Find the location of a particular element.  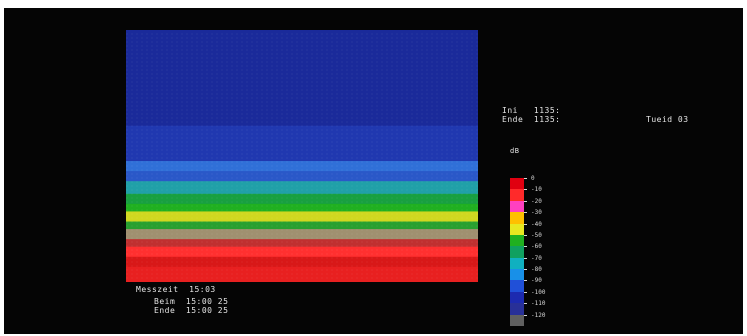

colorbar-tick-label: -30 is located at coordinates (536, 213).